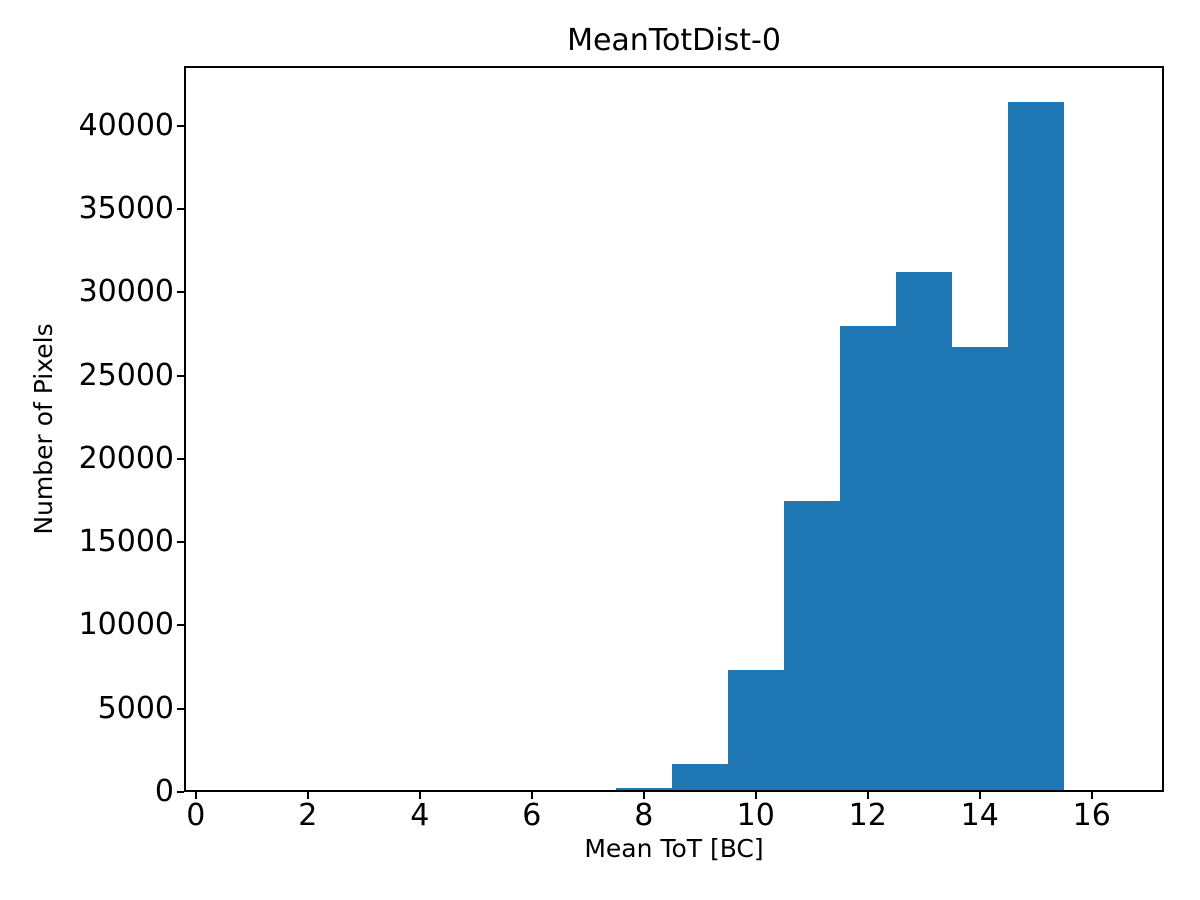 The image size is (1200, 900). What do you see at coordinates (420, 815) in the screenshot?
I see `x-tick-label: 4` at bounding box center [420, 815].